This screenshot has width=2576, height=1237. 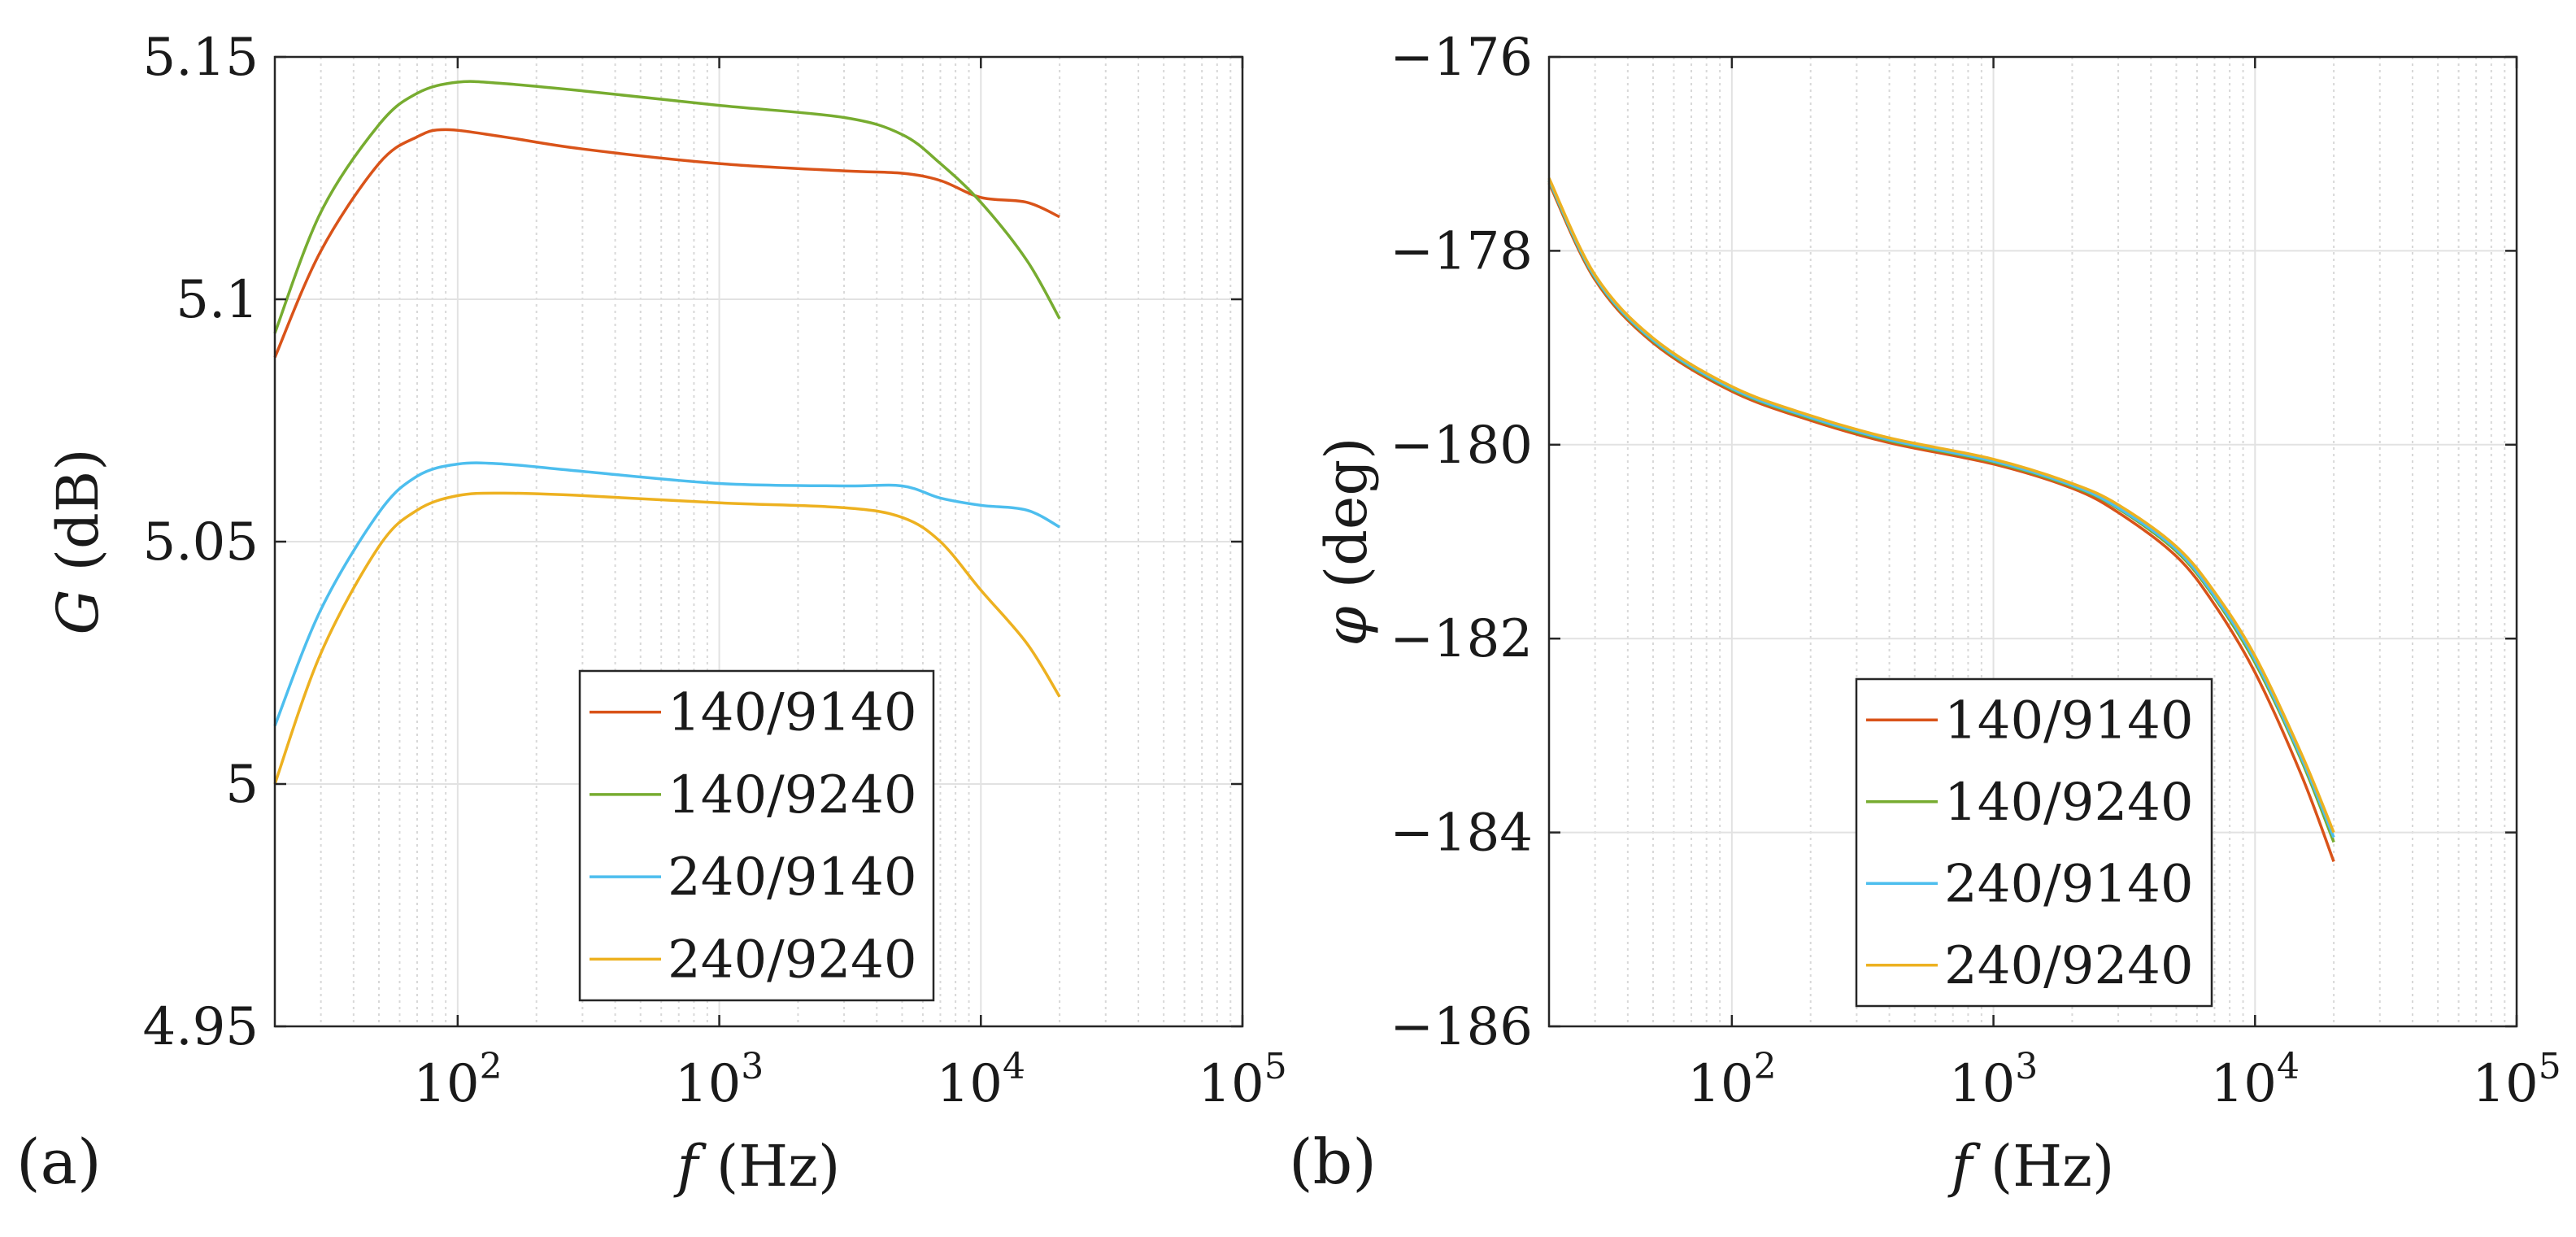 I want to click on y-tick-label: −176, so click(x=1461, y=58).